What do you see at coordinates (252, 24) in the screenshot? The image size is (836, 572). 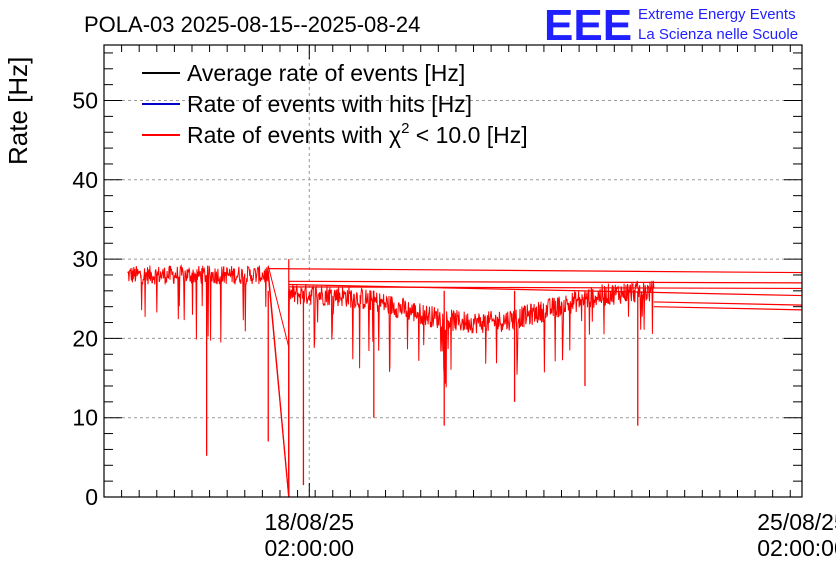 I see `chart-title: POLA-03 2025-08-15--2025-08-24` at bounding box center [252, 24].